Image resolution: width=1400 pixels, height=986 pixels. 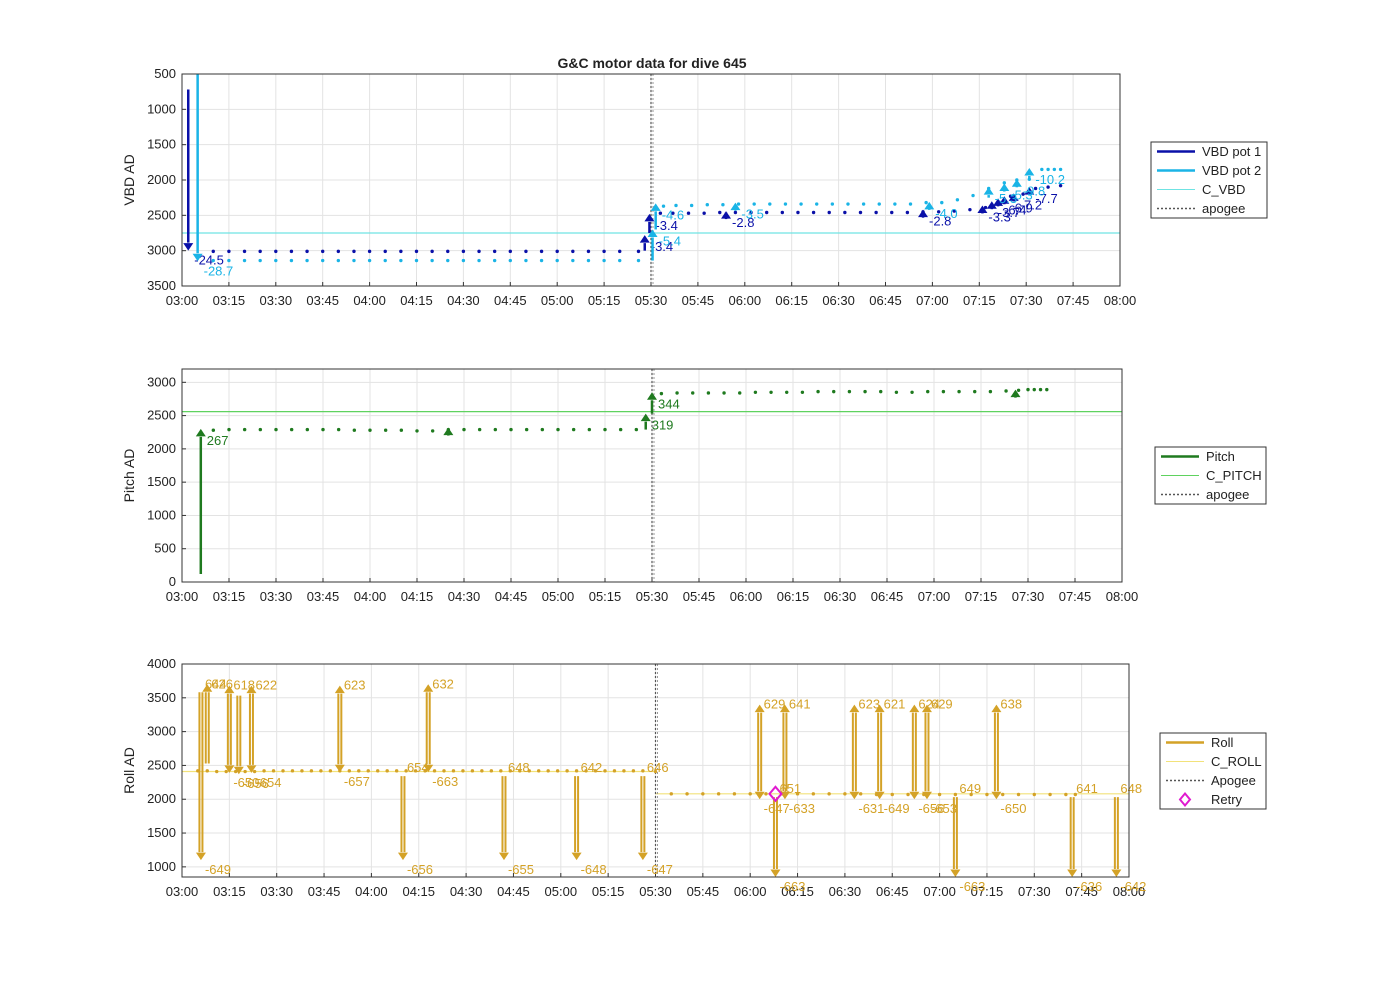 What do you see at coordinates (972, 886) in the screenshot?
I see `roll-move-label: -663` at bounding box center [972, 886].